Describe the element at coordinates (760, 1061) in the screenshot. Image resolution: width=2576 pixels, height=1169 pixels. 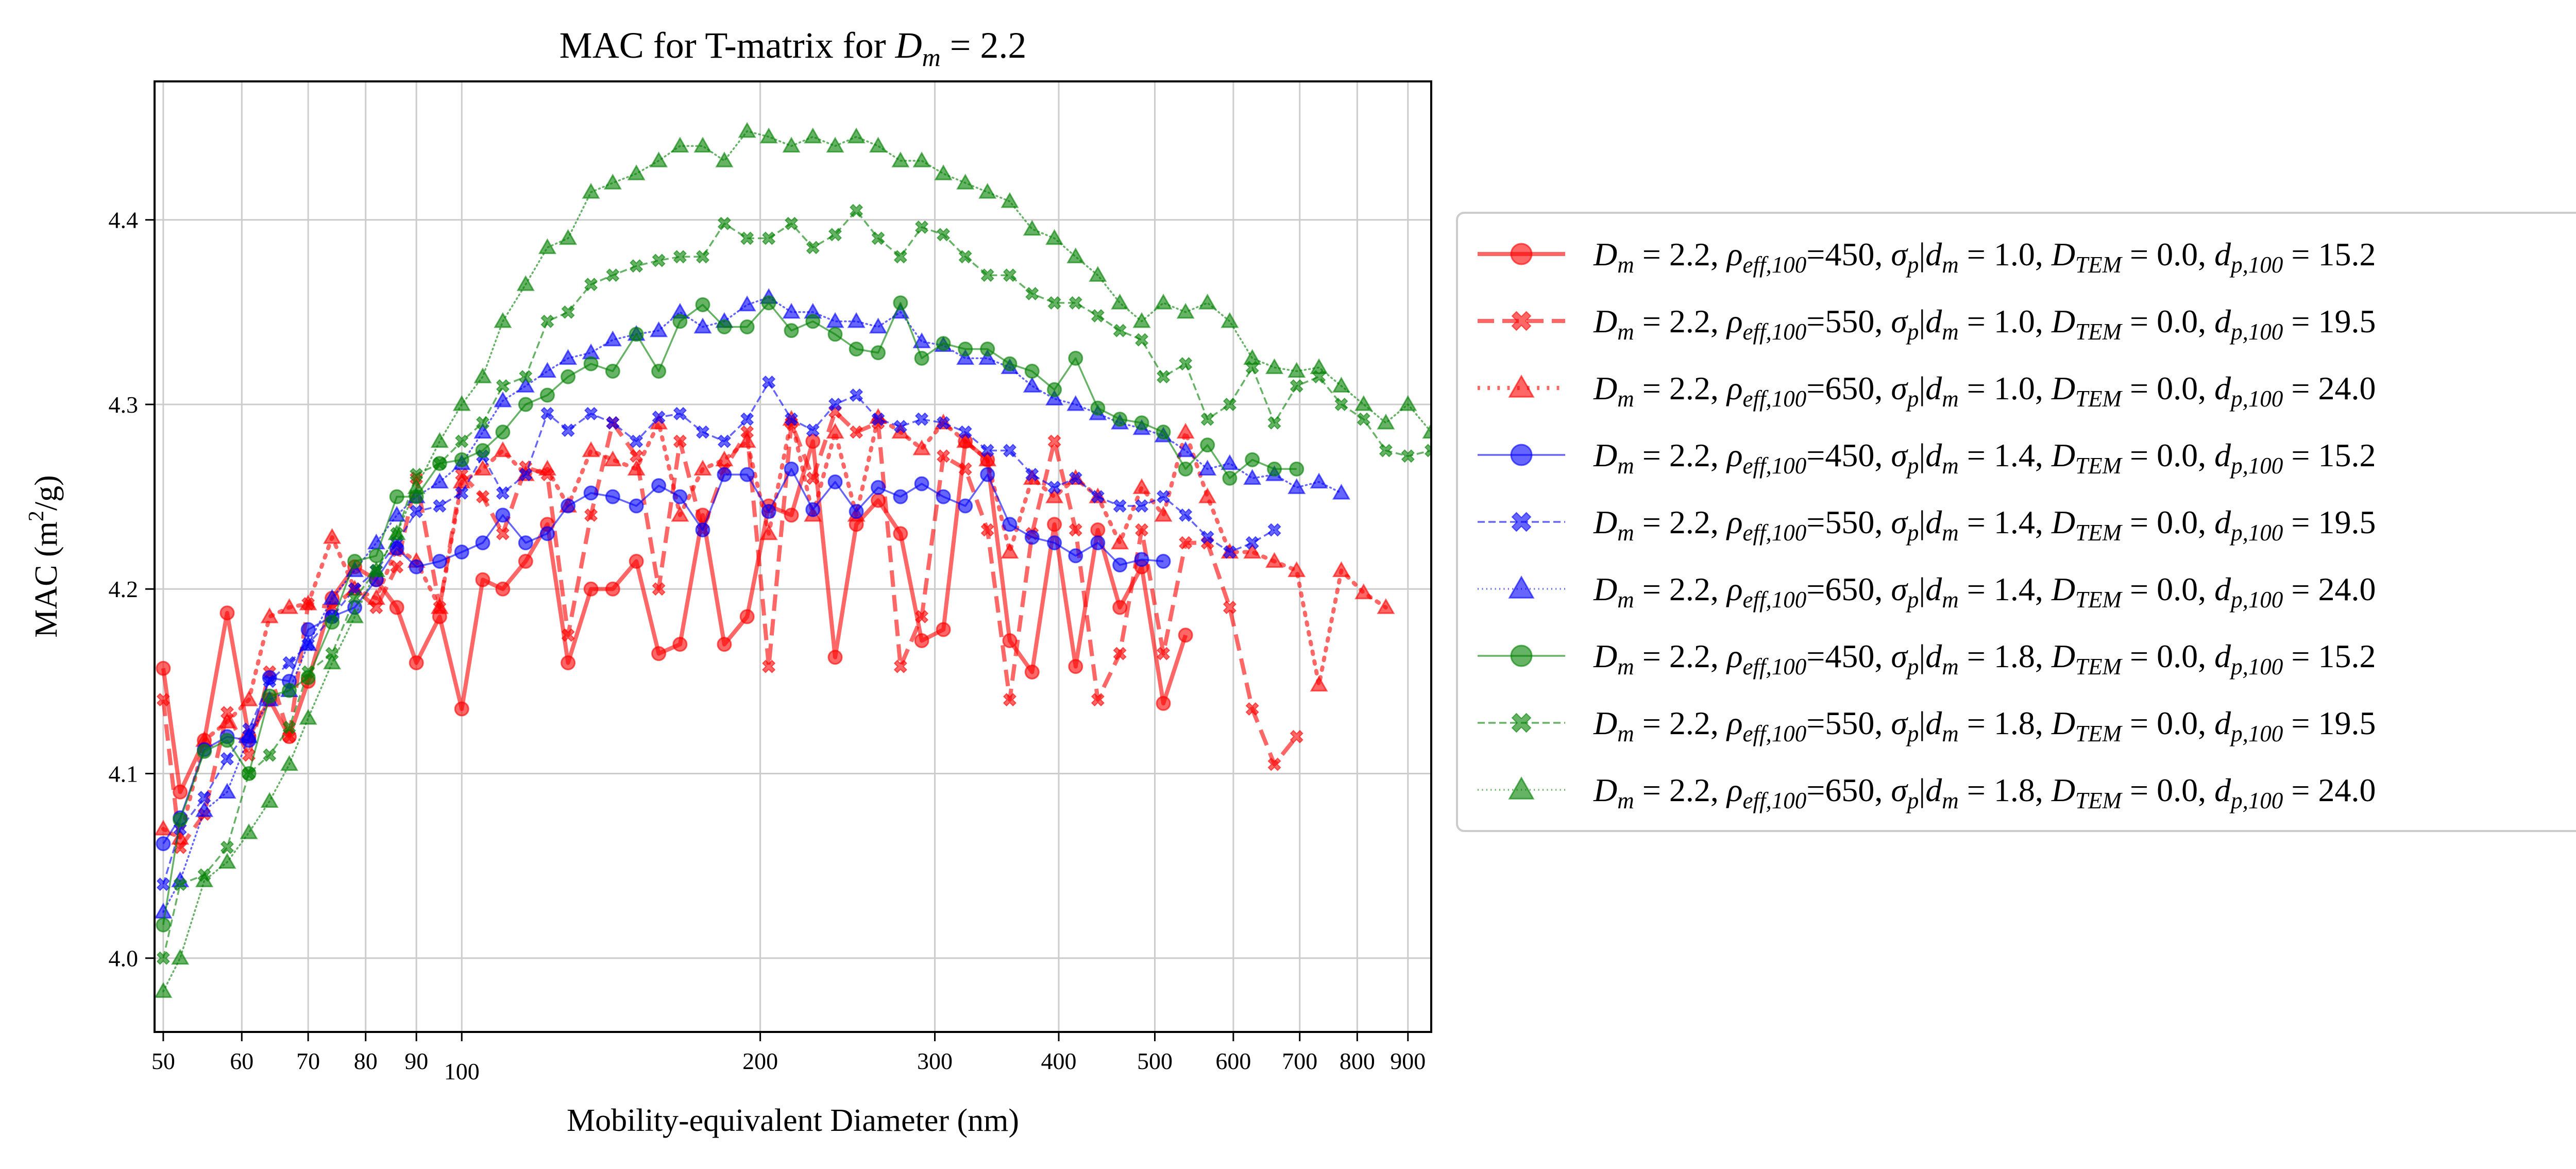
I see `x-tick-label: 200` at that location.